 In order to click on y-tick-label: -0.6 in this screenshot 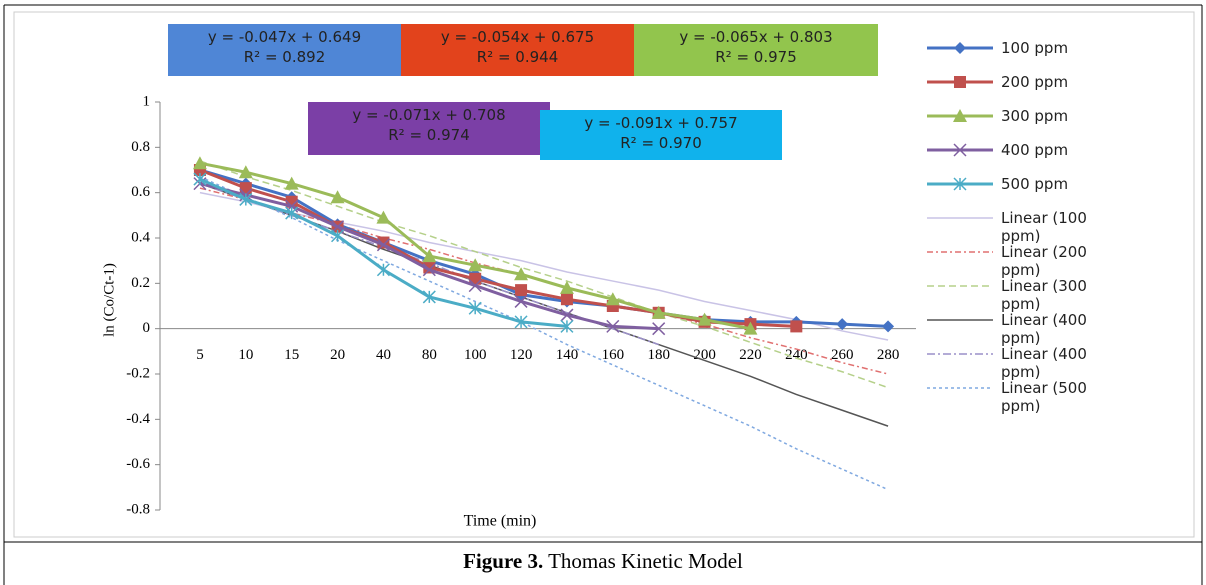, I will do `click(138, 464)`.